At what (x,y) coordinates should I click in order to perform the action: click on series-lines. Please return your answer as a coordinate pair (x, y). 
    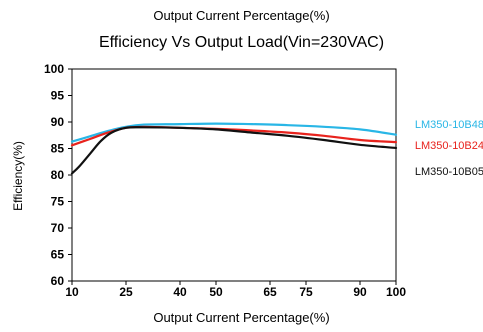
    Looking at the image, I should click on (234, 148).